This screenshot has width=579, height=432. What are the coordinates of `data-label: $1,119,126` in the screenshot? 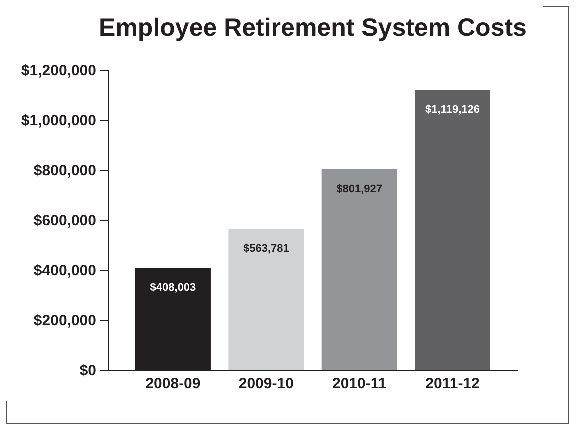 It's located at (453, 110).